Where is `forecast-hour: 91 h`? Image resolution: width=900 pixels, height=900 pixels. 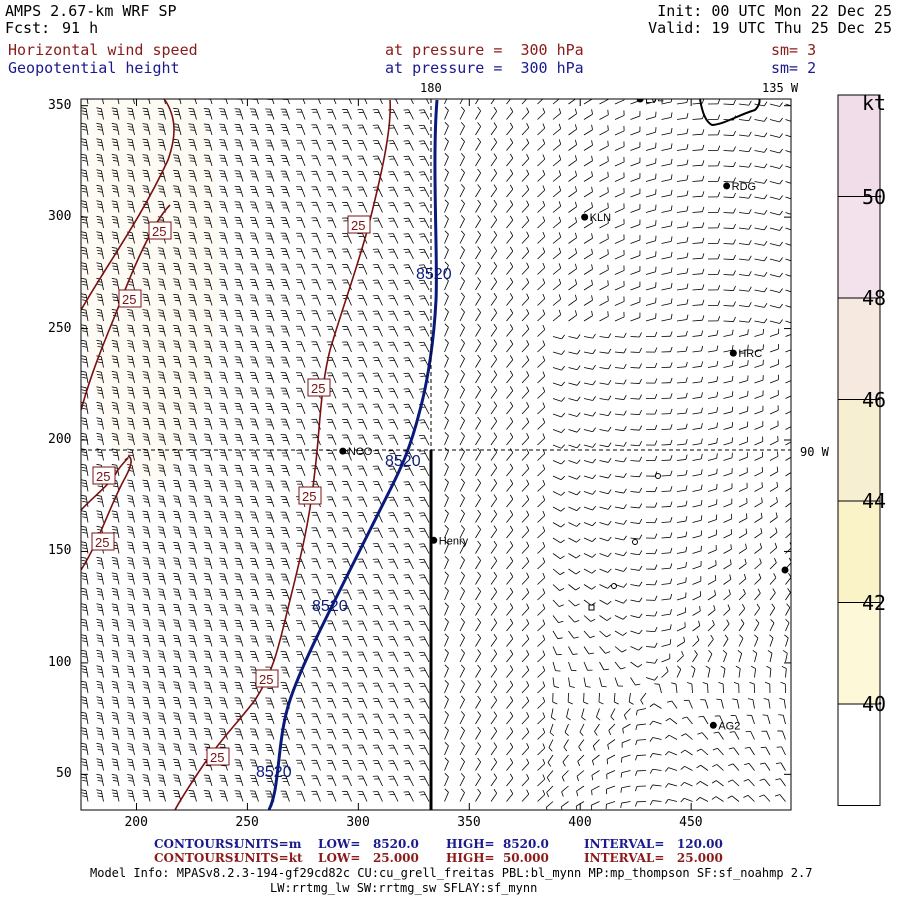 forecast-hour: 91 h is located at coordinates (80, 28).